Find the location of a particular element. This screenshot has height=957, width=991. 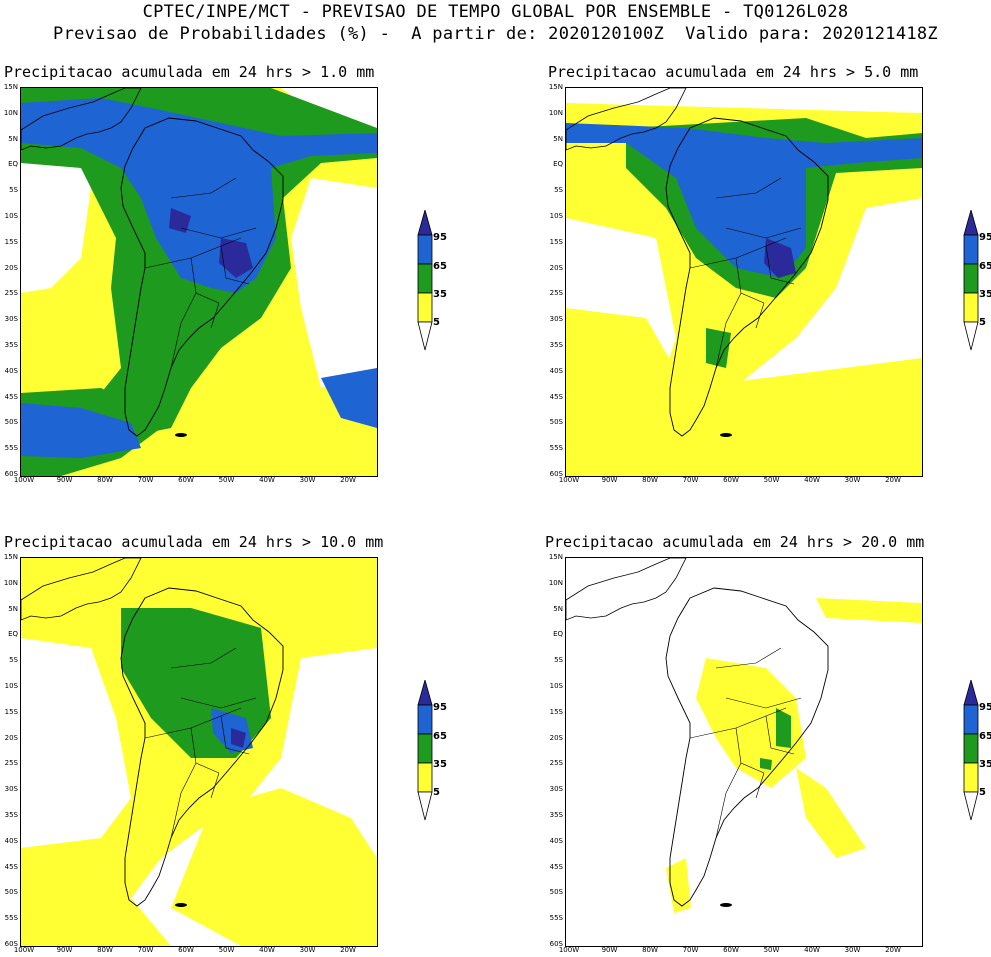

lat-tick-label: EQ is located at coordinates (558, 634).